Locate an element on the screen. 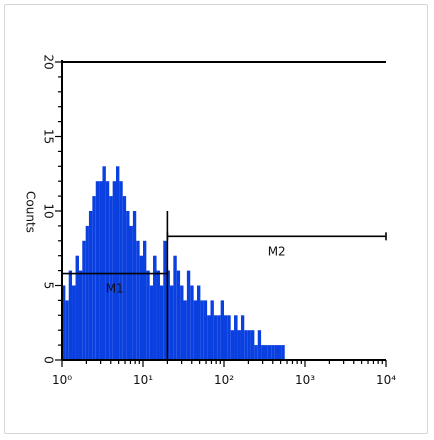  y-tick-label: 10 is located at coordinates (49, 210).